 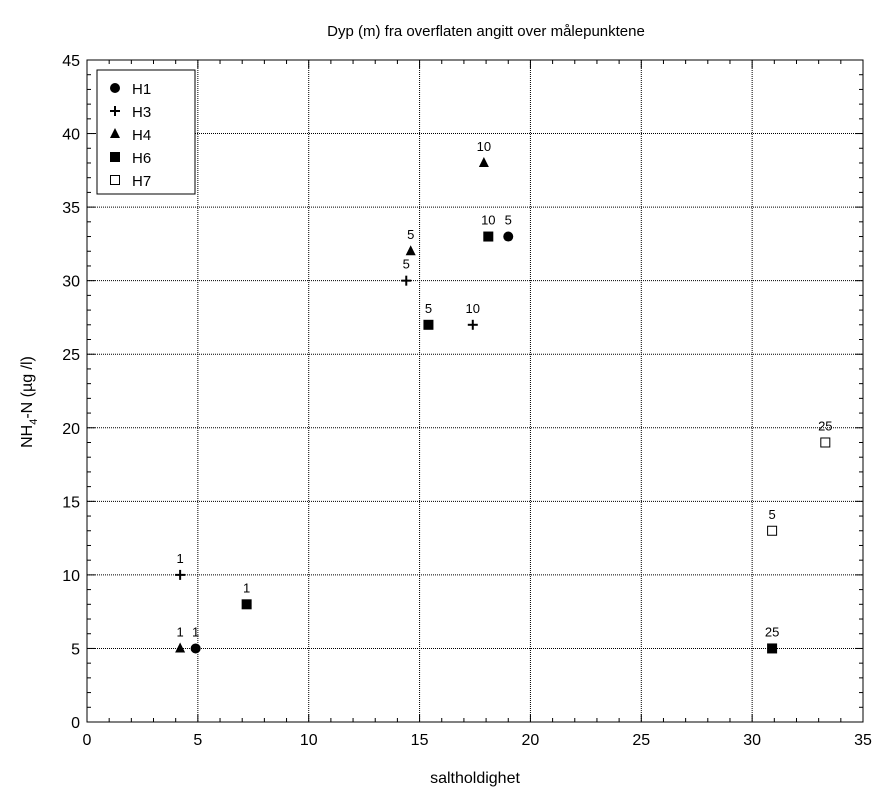 What do you see at coordinates (825, 425) in the screenshot?
I see `point-label-h7: 25` at bounding box center [825, 425].